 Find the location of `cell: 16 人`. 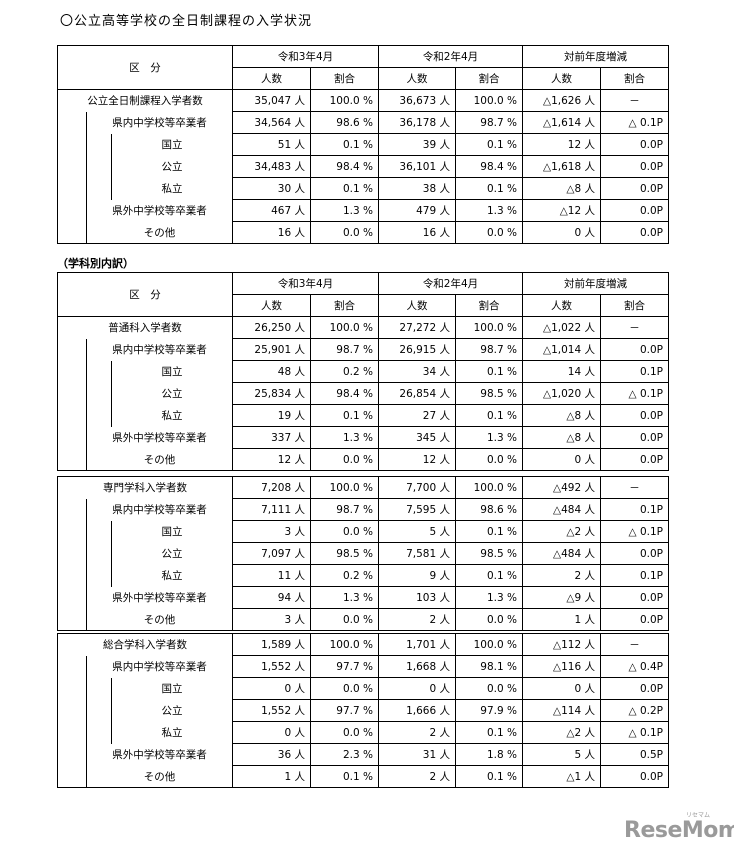

cell: 16 人 is located at coordinates (417, 232).